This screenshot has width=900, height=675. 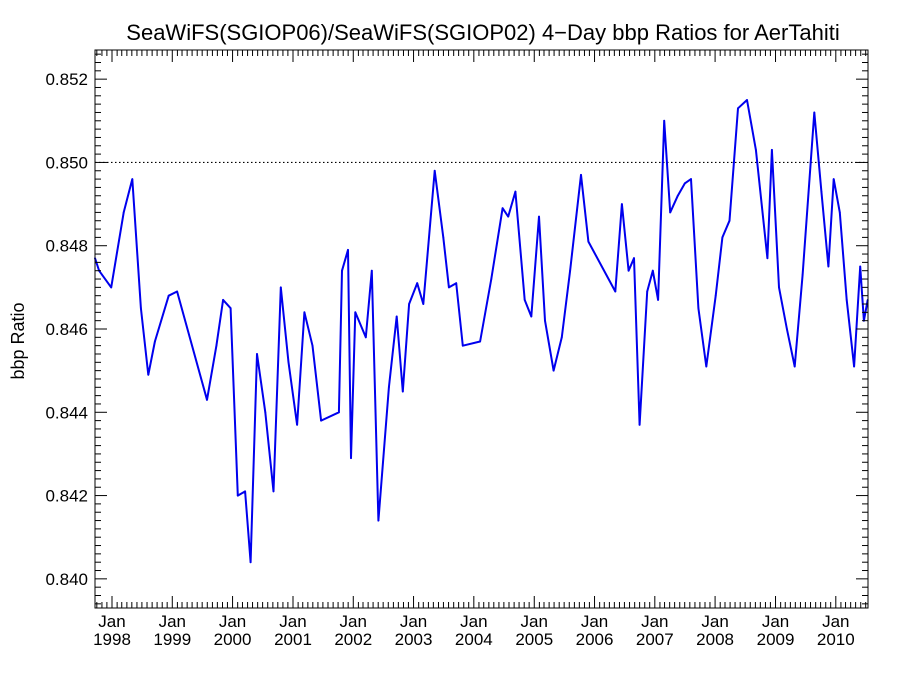 What do you see at coordinates (353, 639) in the screenshot?
I see `x-tick-year-label: 2002` at bounding box center [353, 639].